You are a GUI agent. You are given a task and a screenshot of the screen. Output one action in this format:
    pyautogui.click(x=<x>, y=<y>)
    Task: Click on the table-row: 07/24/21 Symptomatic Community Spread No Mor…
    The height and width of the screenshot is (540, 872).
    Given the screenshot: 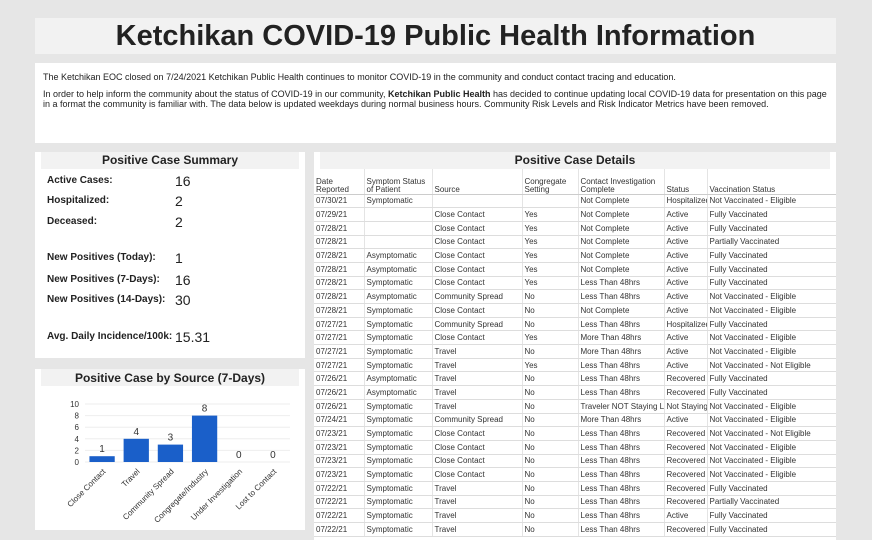 What is the action you would take?
    pyautogui.click(x=575, y=420)
    